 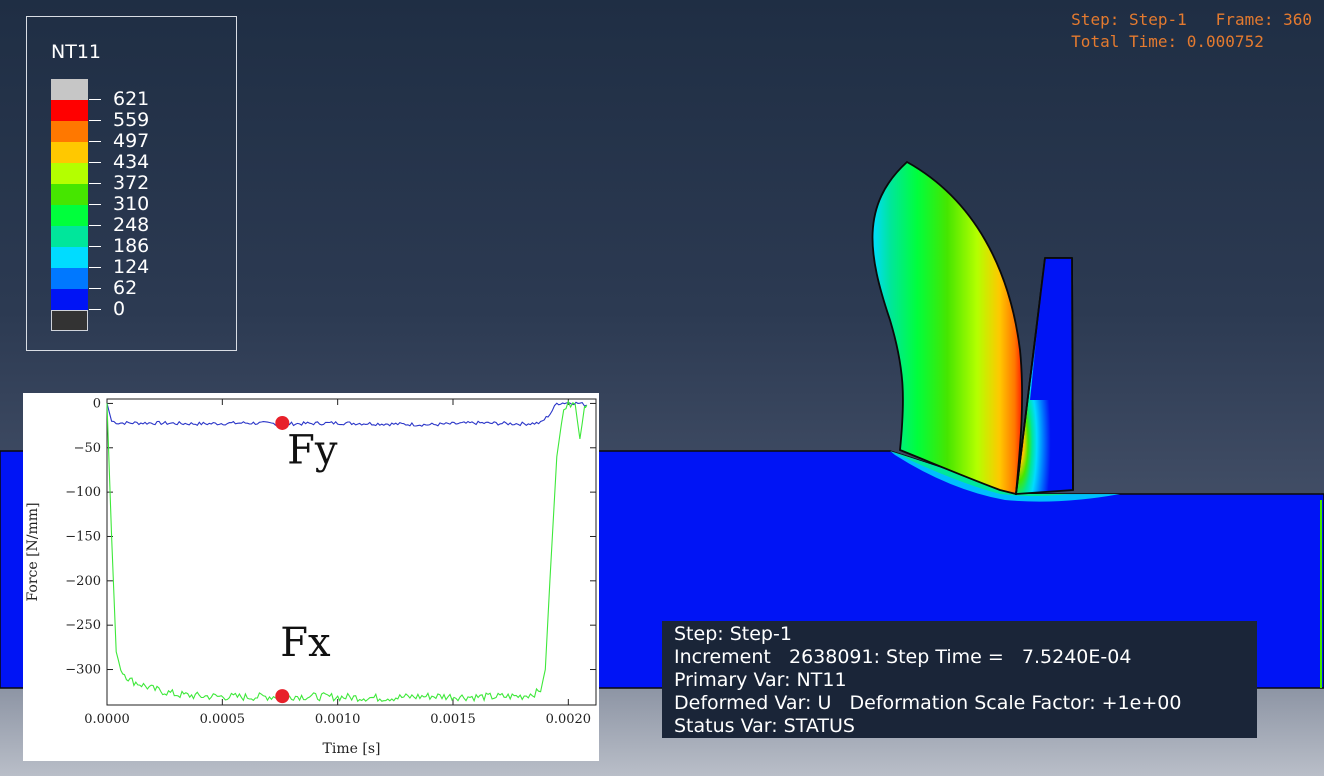 What do you see at coordinates (83, 536) in the screenshot?
I see `y-tick-label: −150` at bounding box center [83, 536].